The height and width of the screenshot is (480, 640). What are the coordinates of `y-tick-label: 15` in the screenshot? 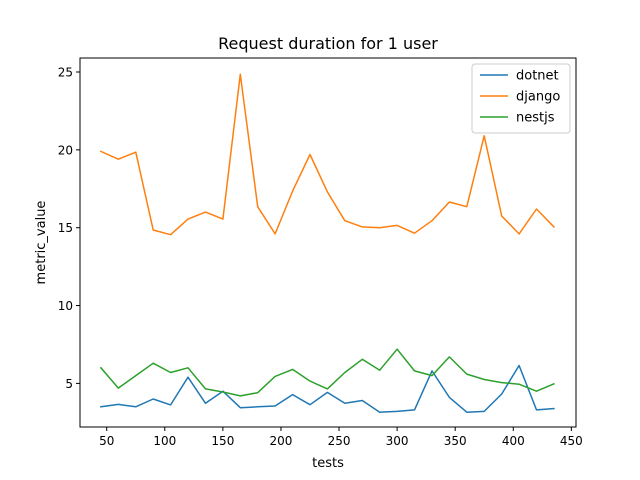 It's located at (65, 228).